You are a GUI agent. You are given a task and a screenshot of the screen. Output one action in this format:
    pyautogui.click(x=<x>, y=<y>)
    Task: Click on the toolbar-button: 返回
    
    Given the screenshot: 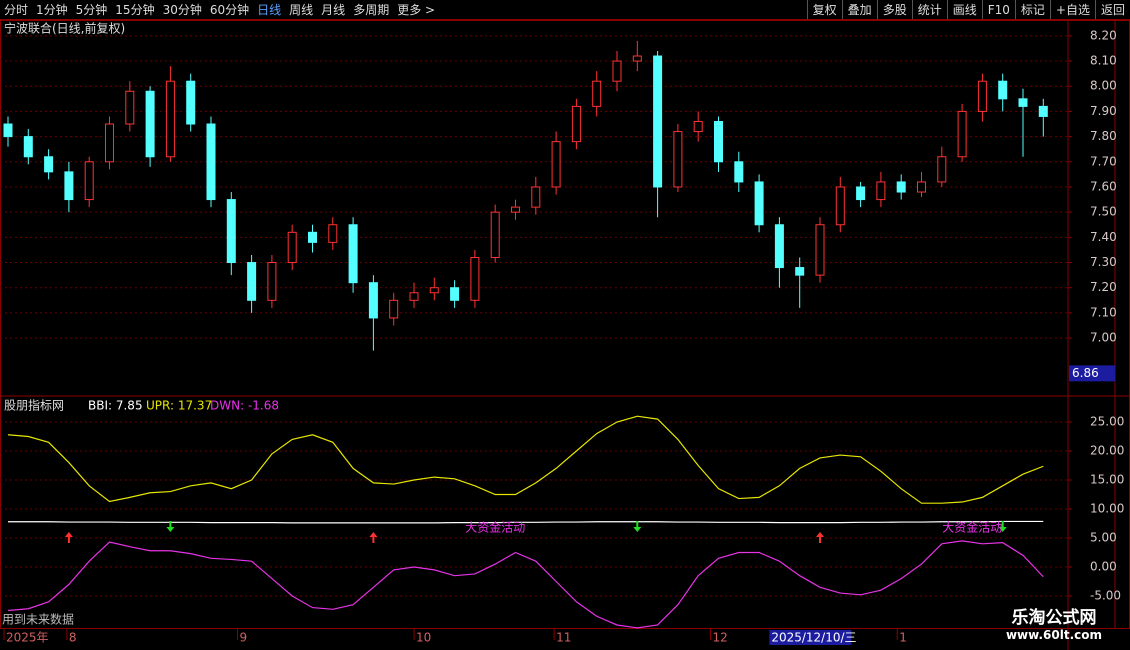 What is the action you would take?
    pyautogui.click(x=1112, y=9)
    